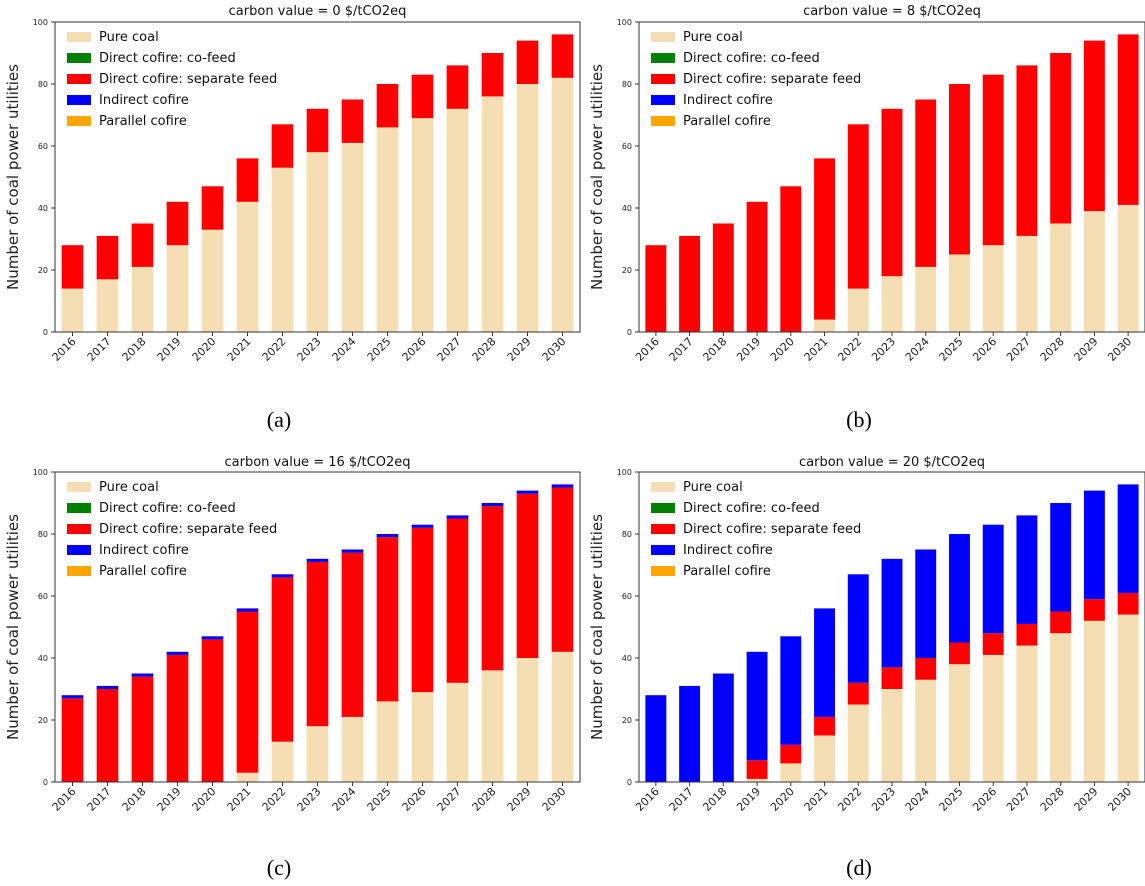 The width and height of the screenshot is (1145, 886). What do you see at coordinates (45, 332) in the screenshot?
I see `y-tick-label: 0` at bounding box center [45, 332].